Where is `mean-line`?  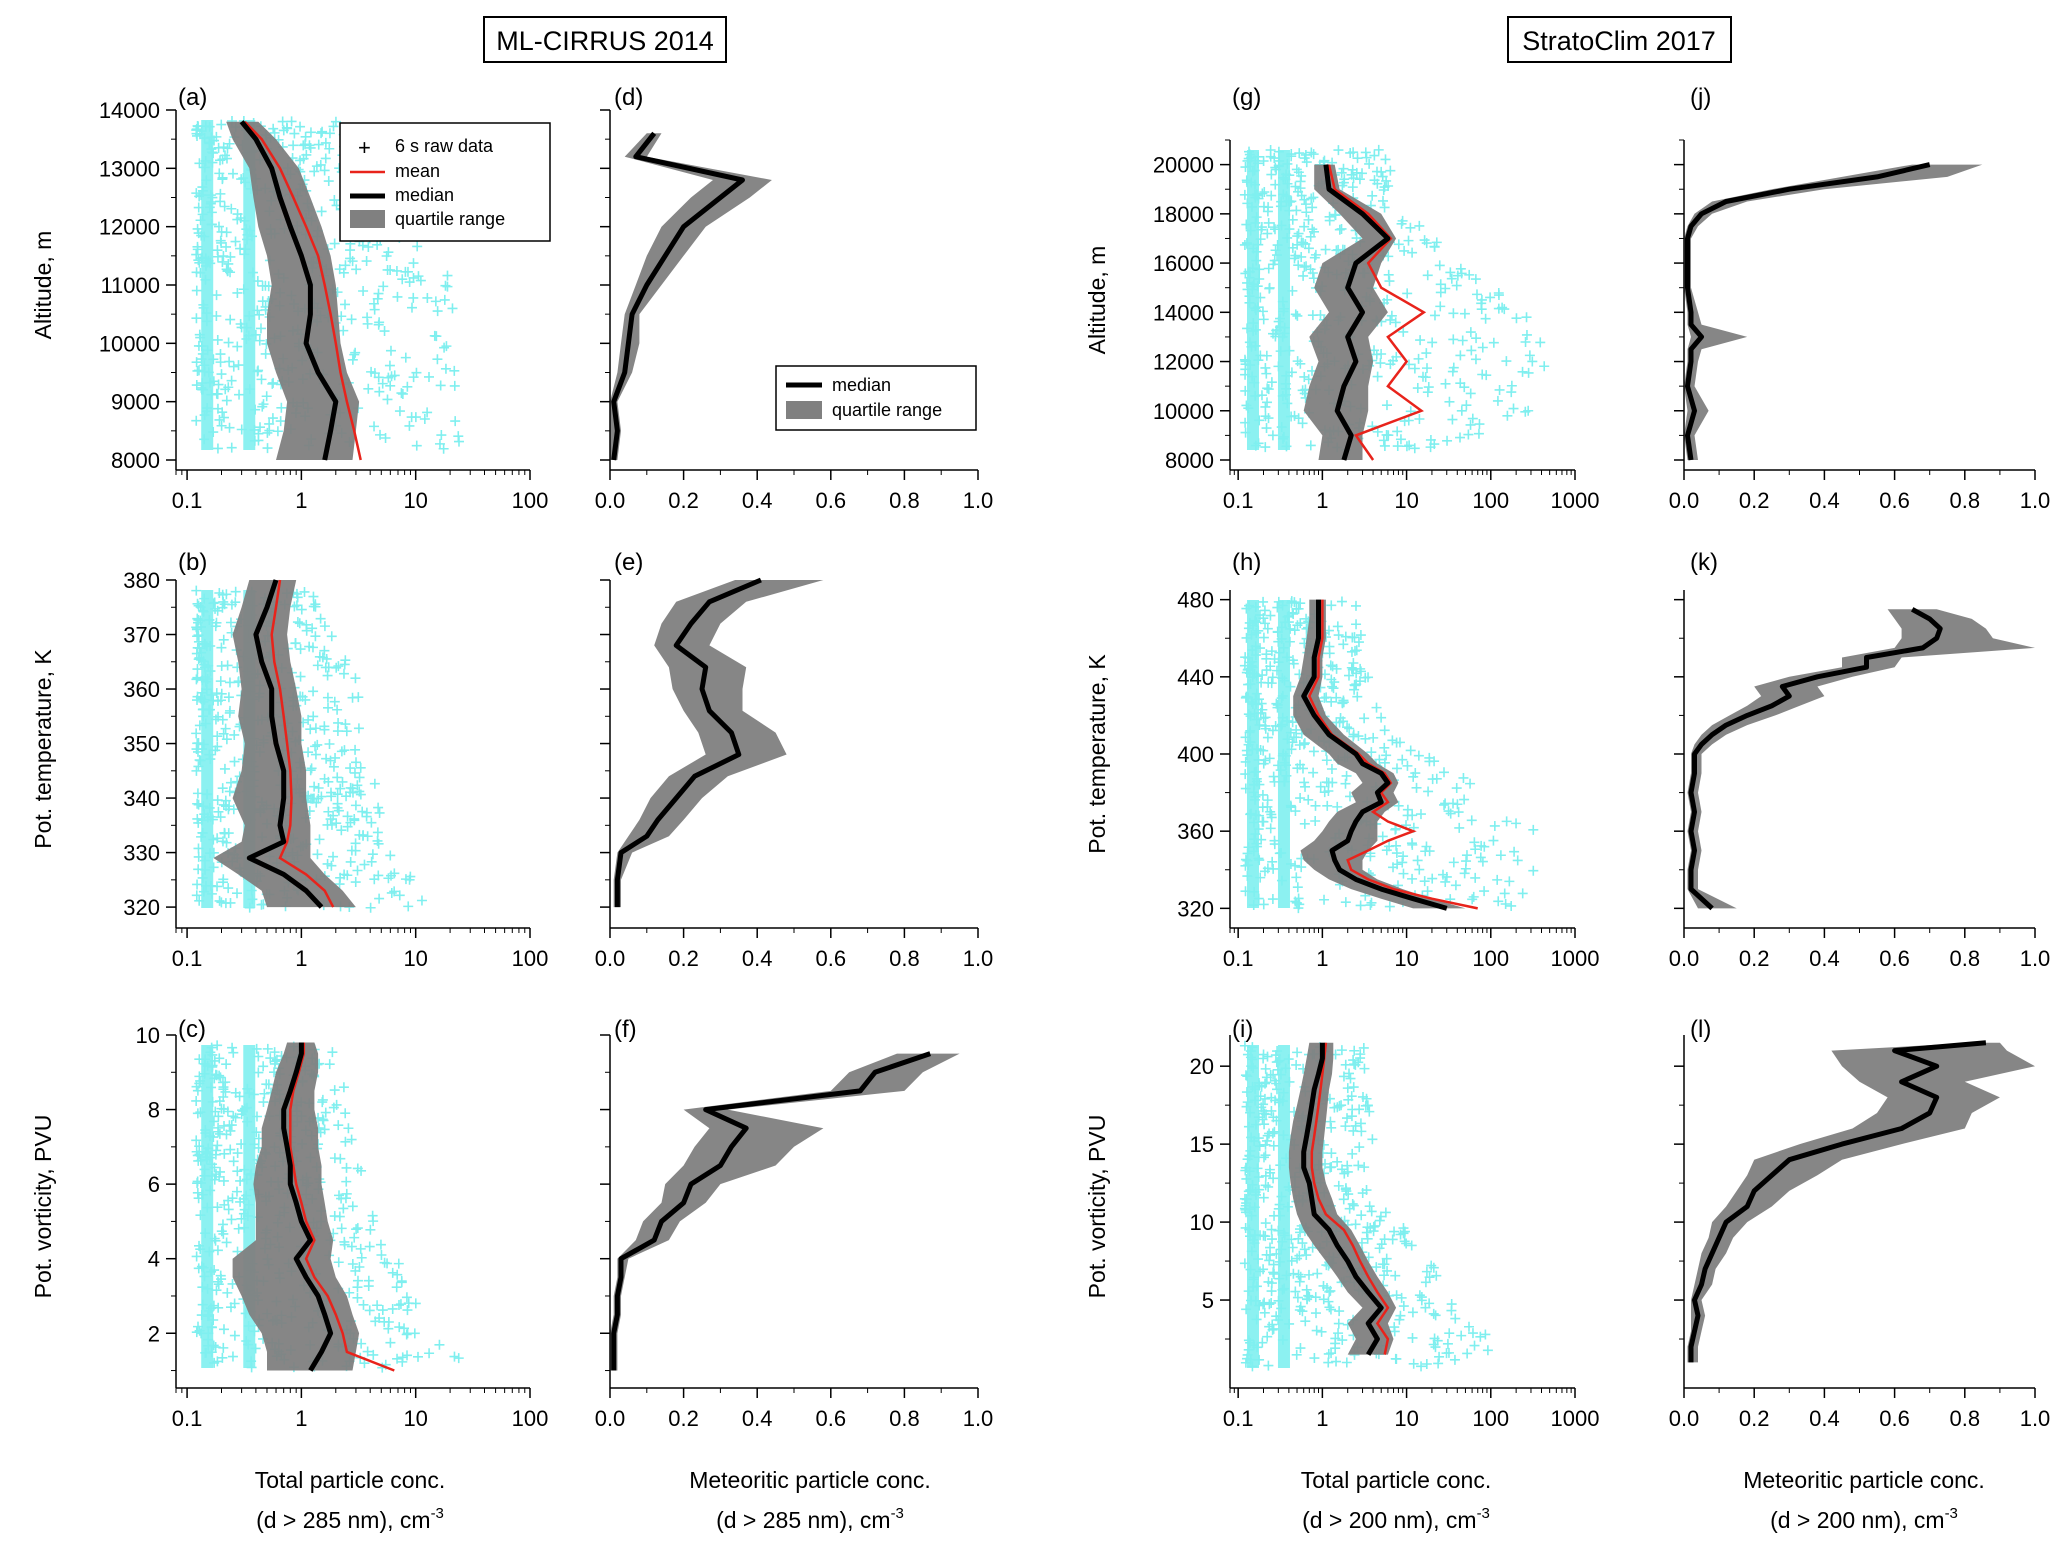
mean-line is located at coordinates (302, 743).